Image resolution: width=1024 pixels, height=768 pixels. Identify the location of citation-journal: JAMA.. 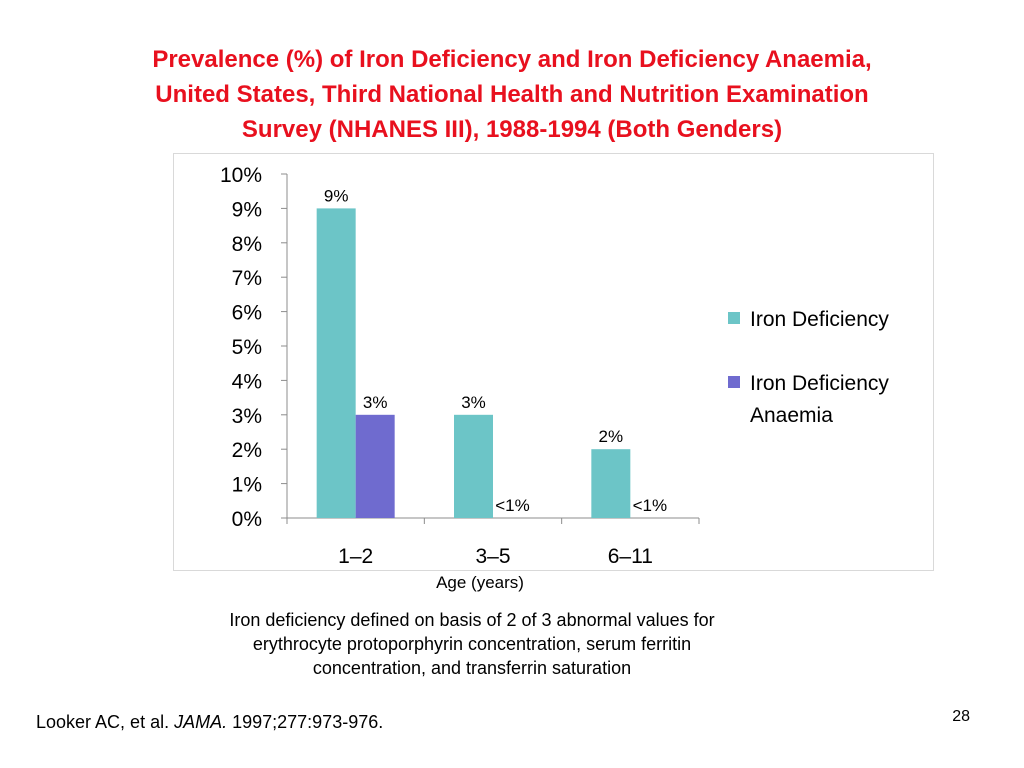
(201, 722).